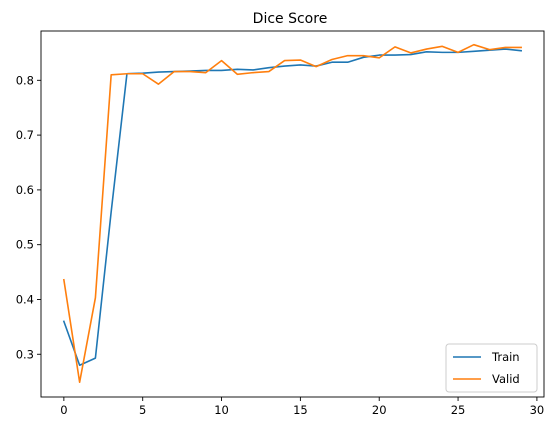 The width and height of the screenshot is (549, 435). I want to click on chart-title: Dice Score, so click(290, 19).